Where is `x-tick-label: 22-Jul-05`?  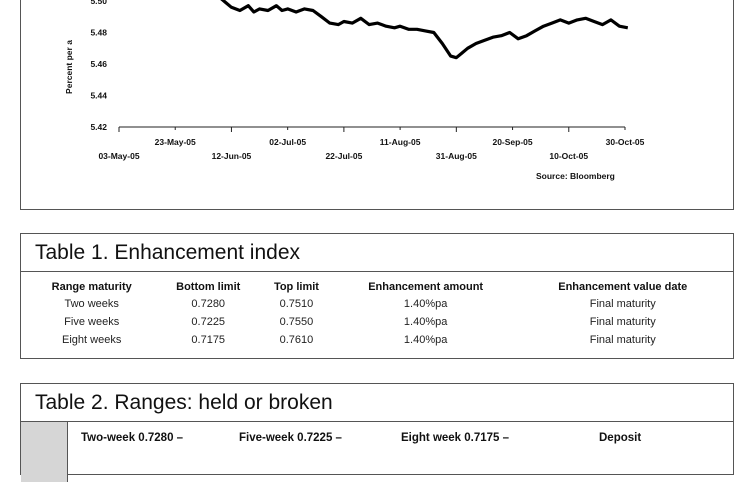
x-tick-label: 22-Jul-05 is located at coordinates (343, 156).